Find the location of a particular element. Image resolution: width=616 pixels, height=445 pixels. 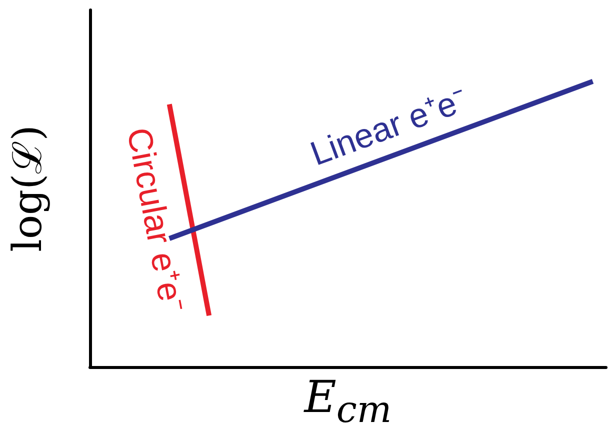

text: Linear e⁺e⁻ is located at coordinates (389, 127).